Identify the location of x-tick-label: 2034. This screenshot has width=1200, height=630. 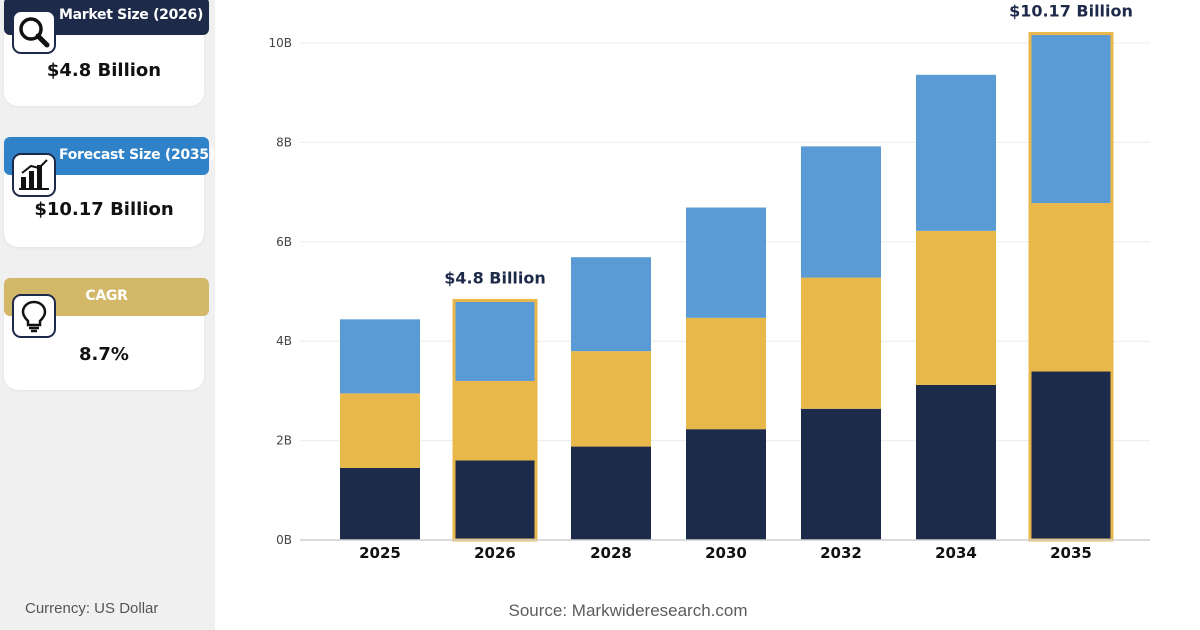
(956, 553).